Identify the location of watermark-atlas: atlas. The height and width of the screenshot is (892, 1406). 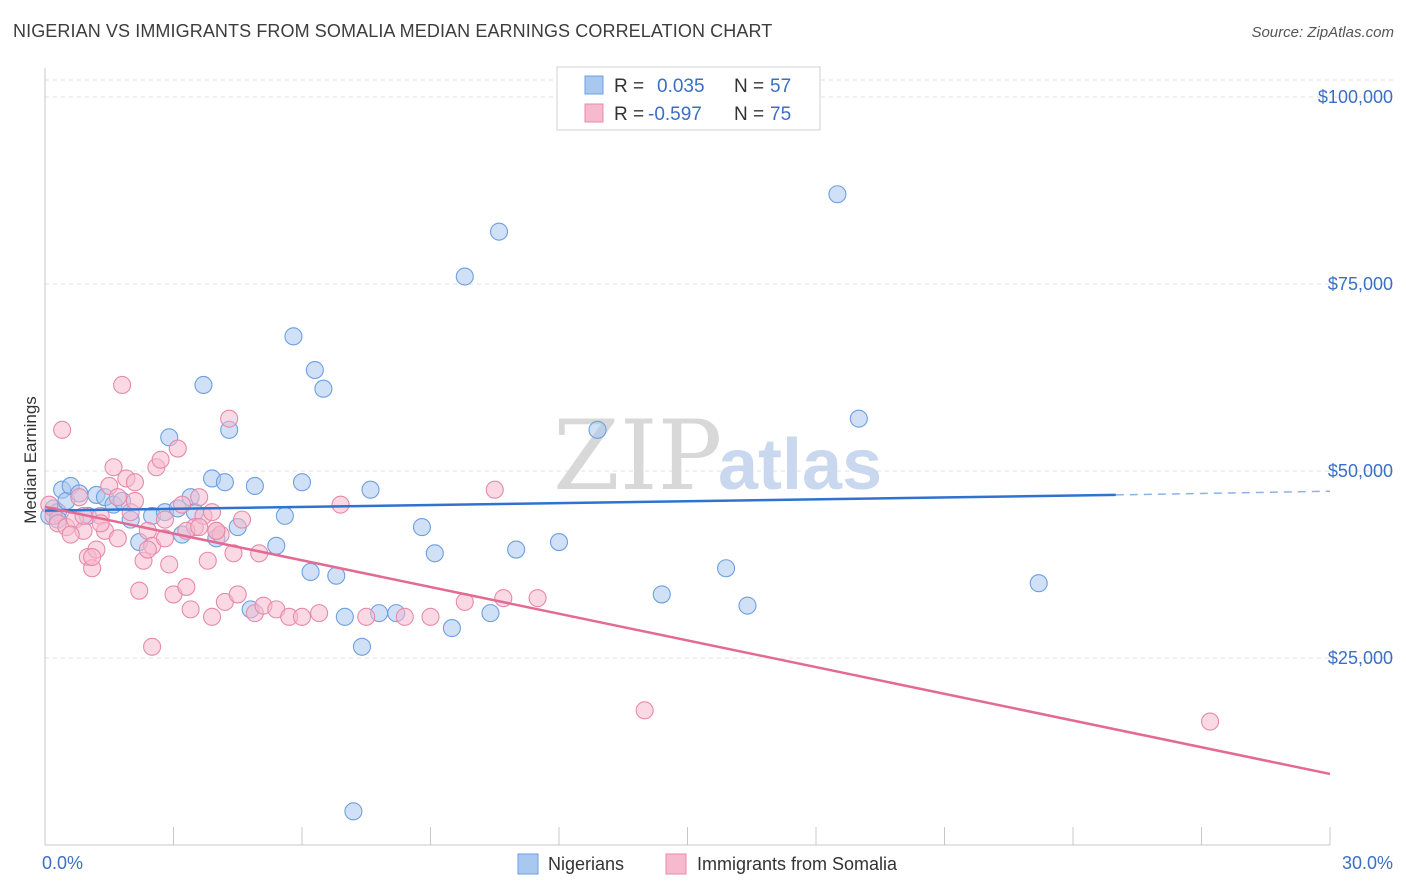
(800, 465).